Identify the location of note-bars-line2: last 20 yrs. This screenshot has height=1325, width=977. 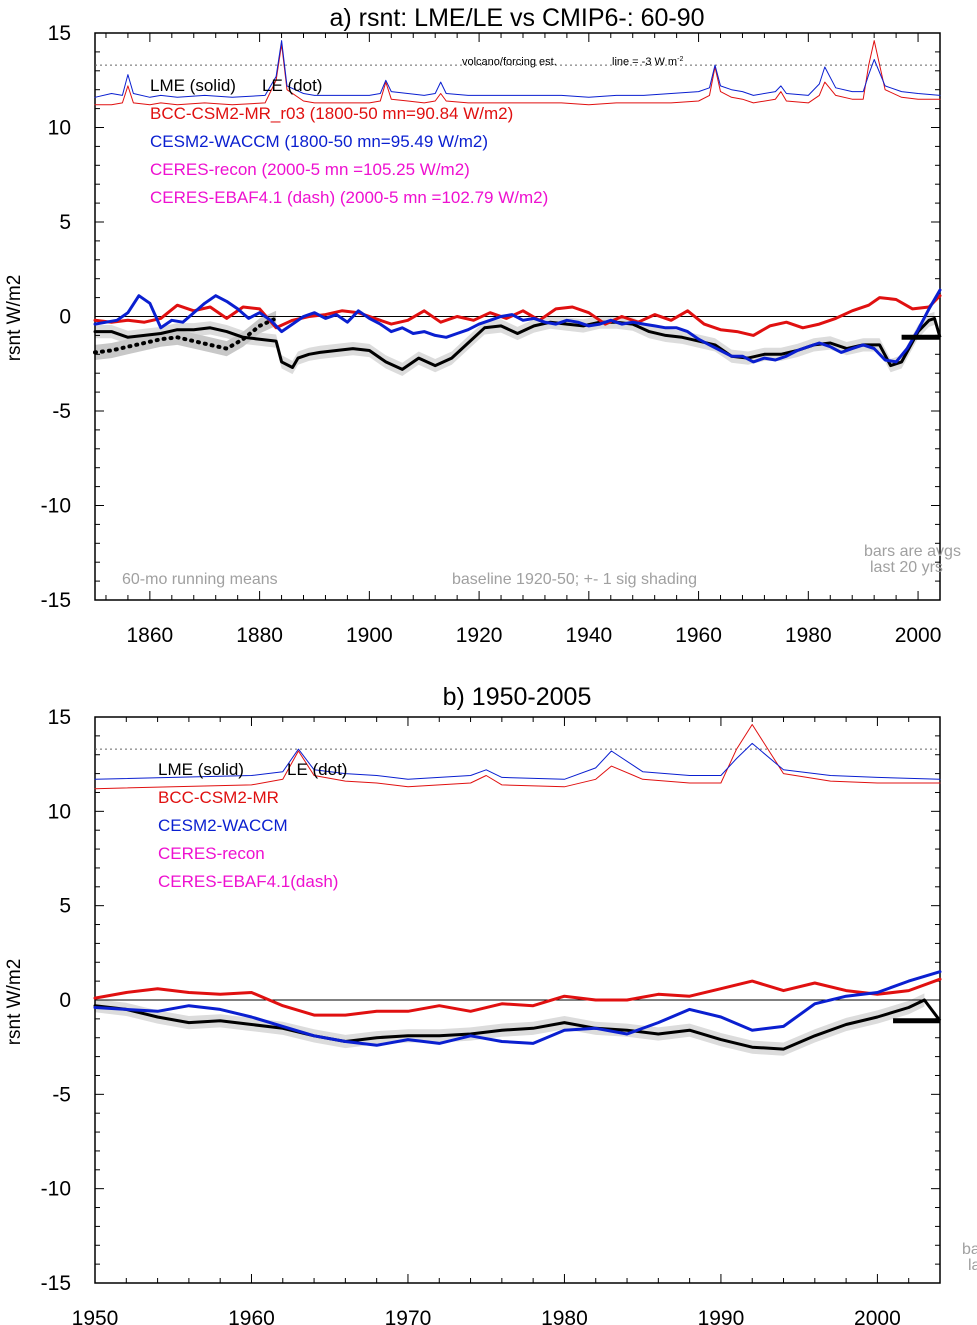
(906, 567).